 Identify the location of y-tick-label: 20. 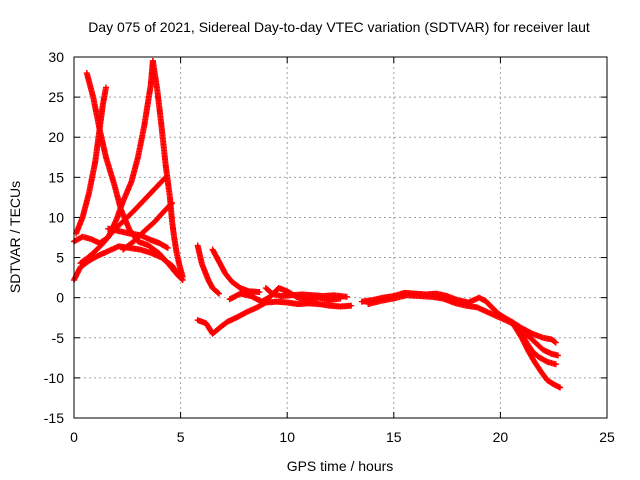
(56, 137).